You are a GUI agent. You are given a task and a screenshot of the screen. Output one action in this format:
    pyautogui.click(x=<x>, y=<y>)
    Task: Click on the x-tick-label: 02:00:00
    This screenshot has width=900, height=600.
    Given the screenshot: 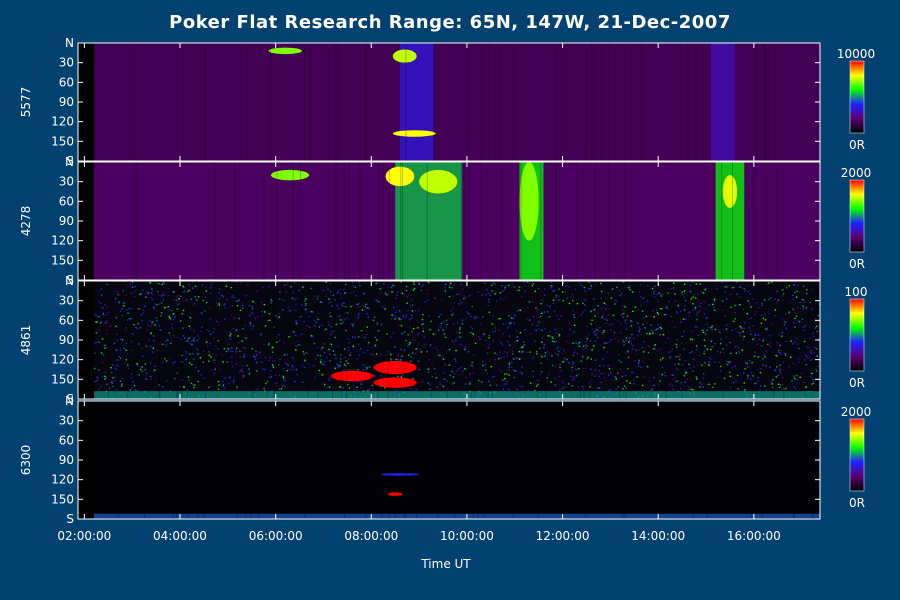 What is the action you would take?
    pyautogui.click(x=84, y=536)
    